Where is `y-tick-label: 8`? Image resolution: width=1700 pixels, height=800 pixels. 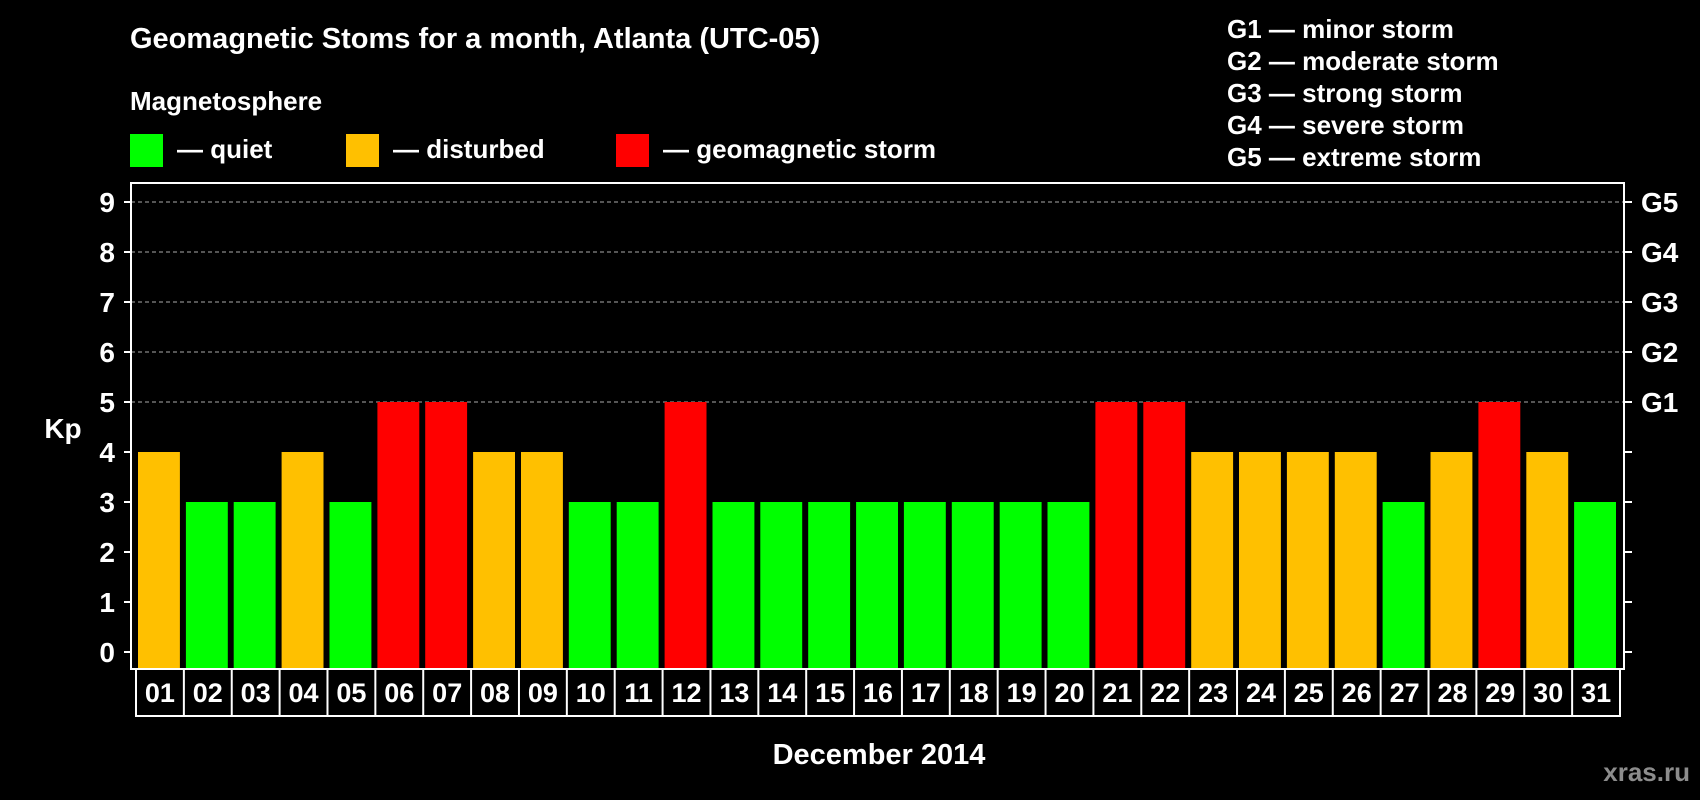 y-tick-label: 8 is located at coordinates (107, 252).